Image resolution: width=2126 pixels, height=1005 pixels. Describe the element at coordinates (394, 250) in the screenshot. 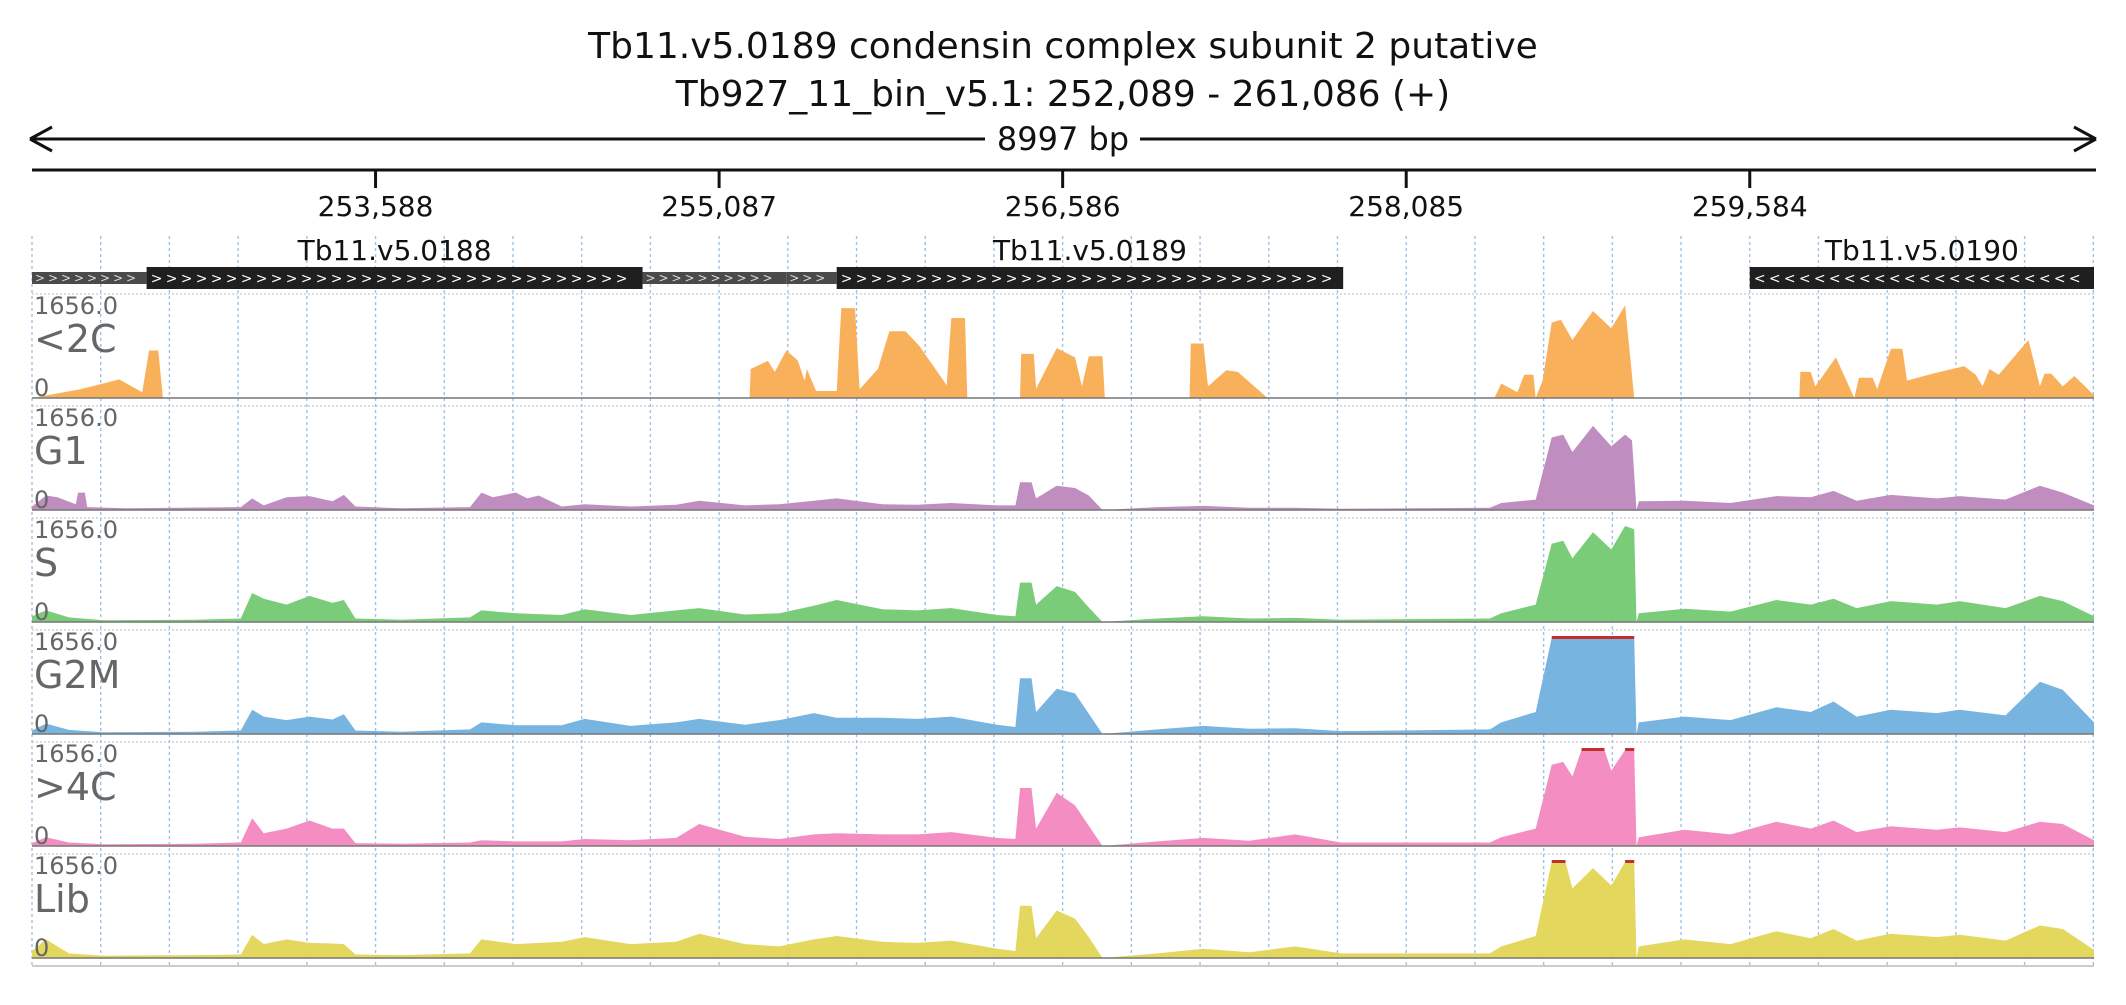

I see `gene-label-0: Tb11.v5.0188` at that location.